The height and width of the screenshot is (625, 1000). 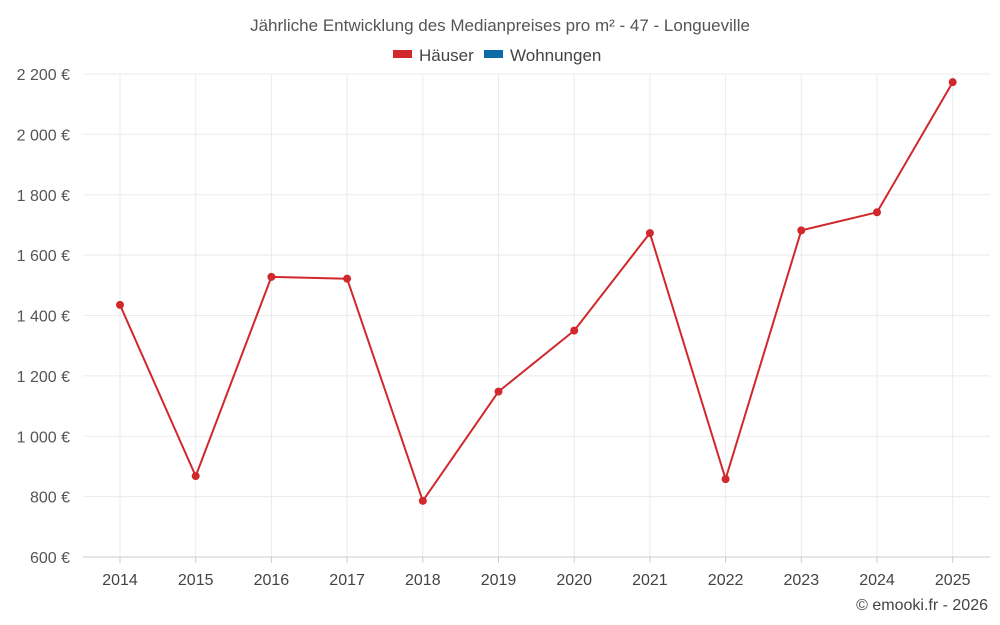 What do you see at coordinates (43, 196) in the screenshot?
I see `y-tick-label: 1 800 €` at bounding box center [43, 196].